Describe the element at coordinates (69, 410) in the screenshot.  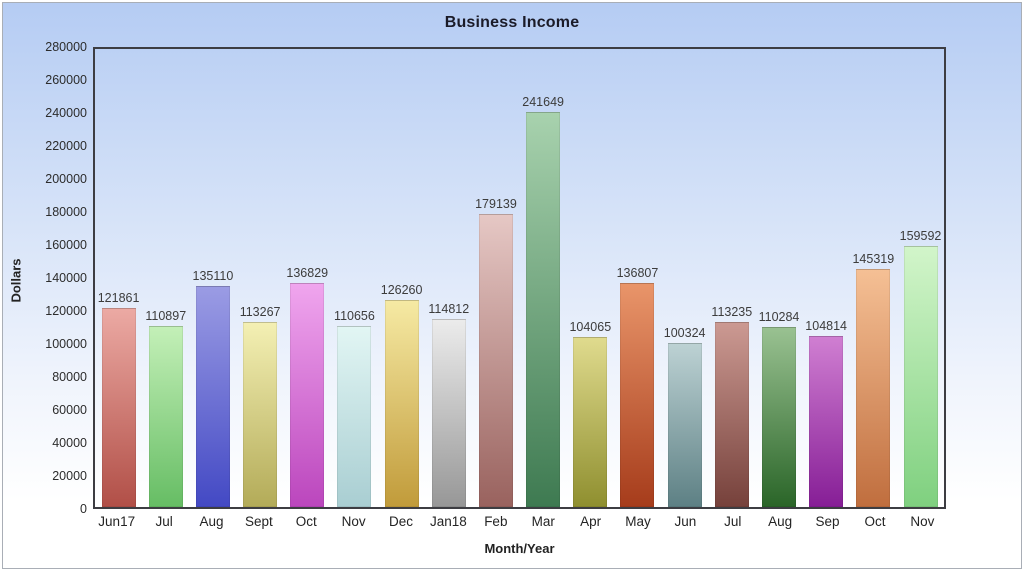
I see `y-tick-label: 60000` at that location.